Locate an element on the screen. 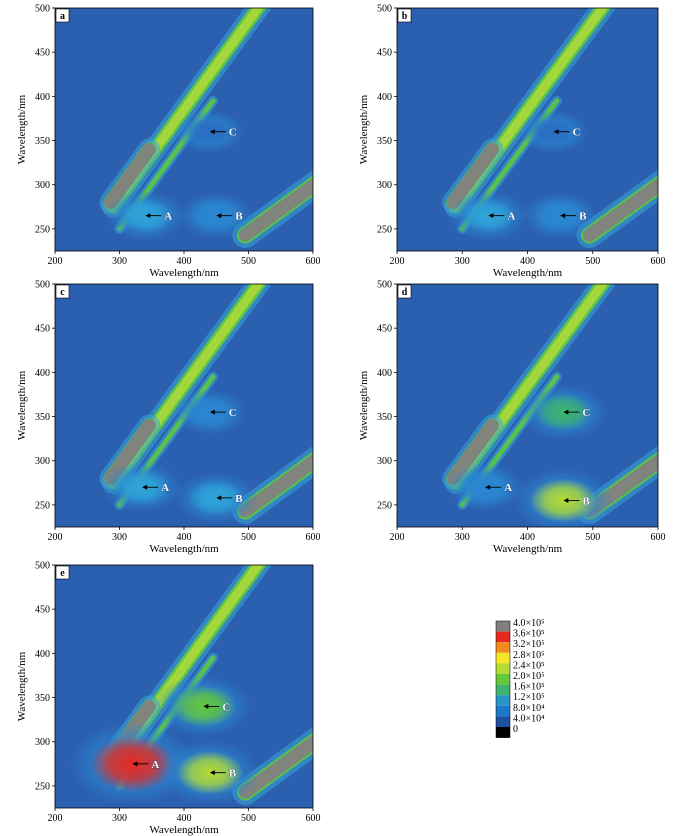  panel-letter: e is located at coordinates (62, 573).